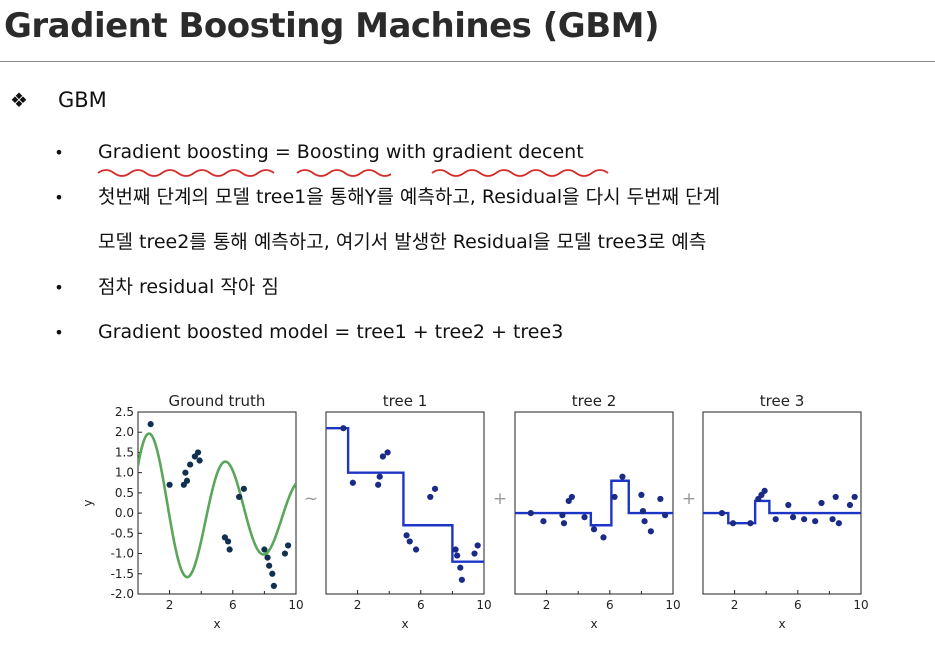  What do you see at coordinates (122, 574) in the screenshot?
I see `y-tick-label: -1.5` at bounding box center [122, 574].